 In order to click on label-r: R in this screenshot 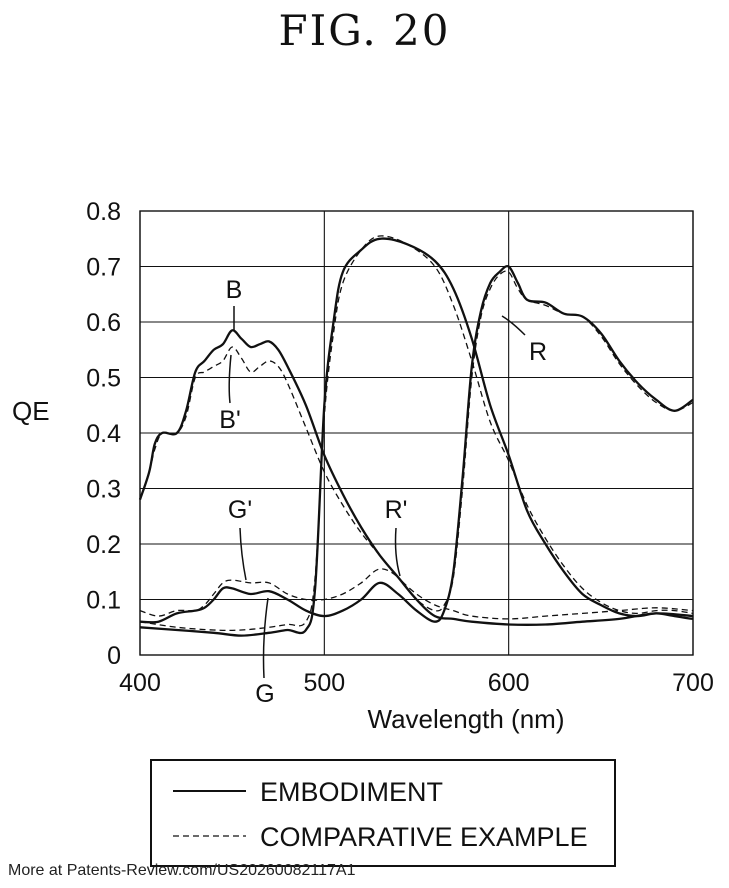, I will do `click(538, 352)`.